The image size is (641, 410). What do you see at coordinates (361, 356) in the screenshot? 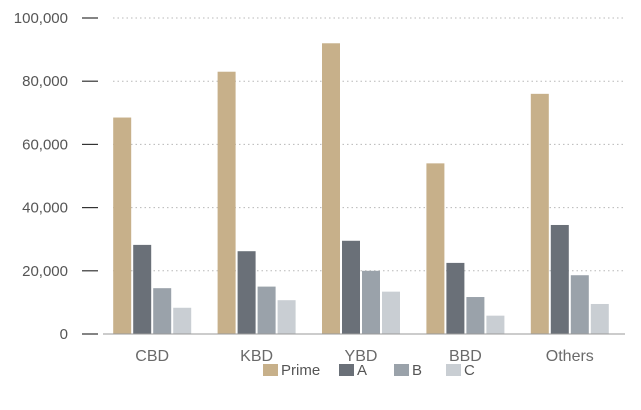
I see `x-category-label: YBD` at bounding box center [361, 356].